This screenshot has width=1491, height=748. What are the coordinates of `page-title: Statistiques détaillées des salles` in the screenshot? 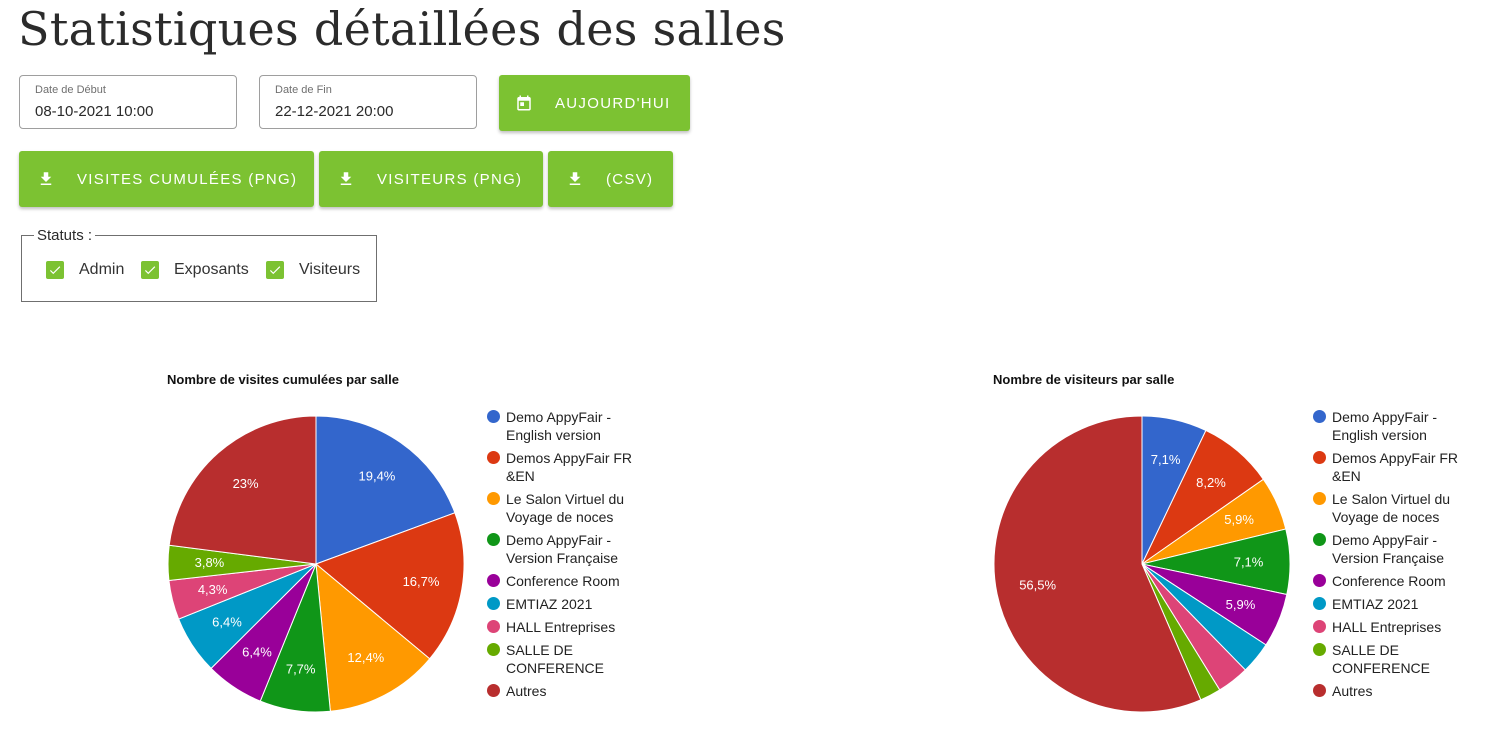 It's located at (402, 29).